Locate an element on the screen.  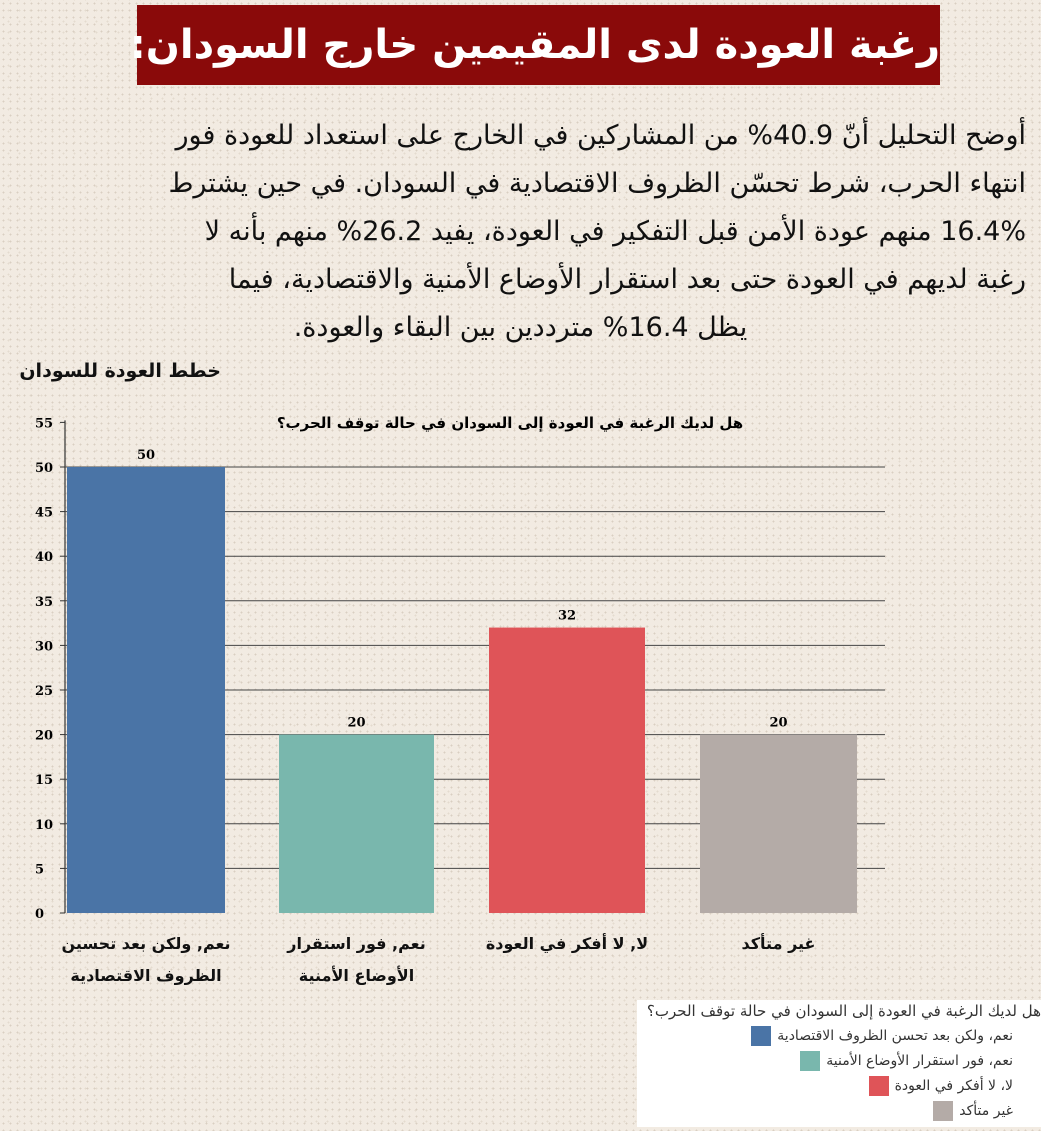
y-tick-label: 5 is located at coordinates (39, 869).